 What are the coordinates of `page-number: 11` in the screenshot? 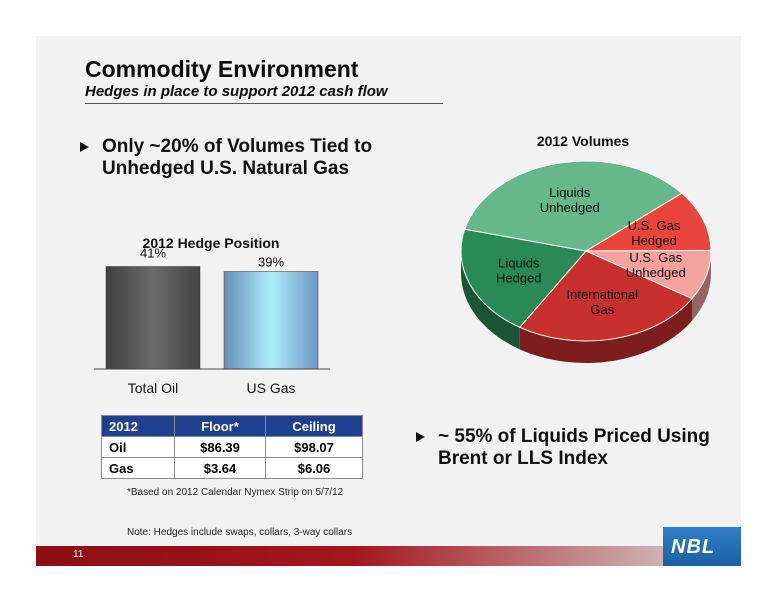 It's located at (78, 554).